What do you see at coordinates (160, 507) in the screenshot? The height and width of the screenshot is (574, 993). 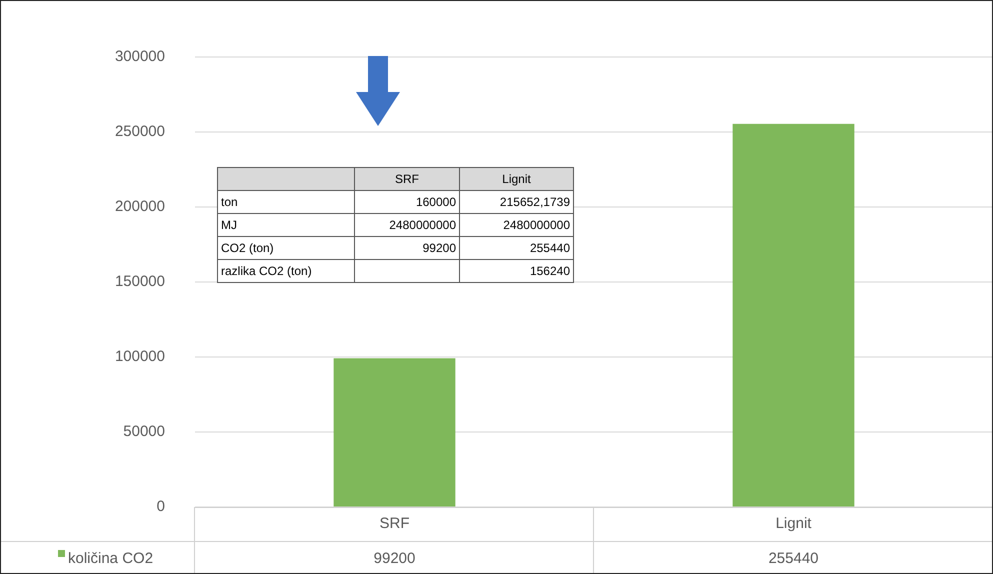 I see `y-tick-label: 0` at bounding box center [160, 507].